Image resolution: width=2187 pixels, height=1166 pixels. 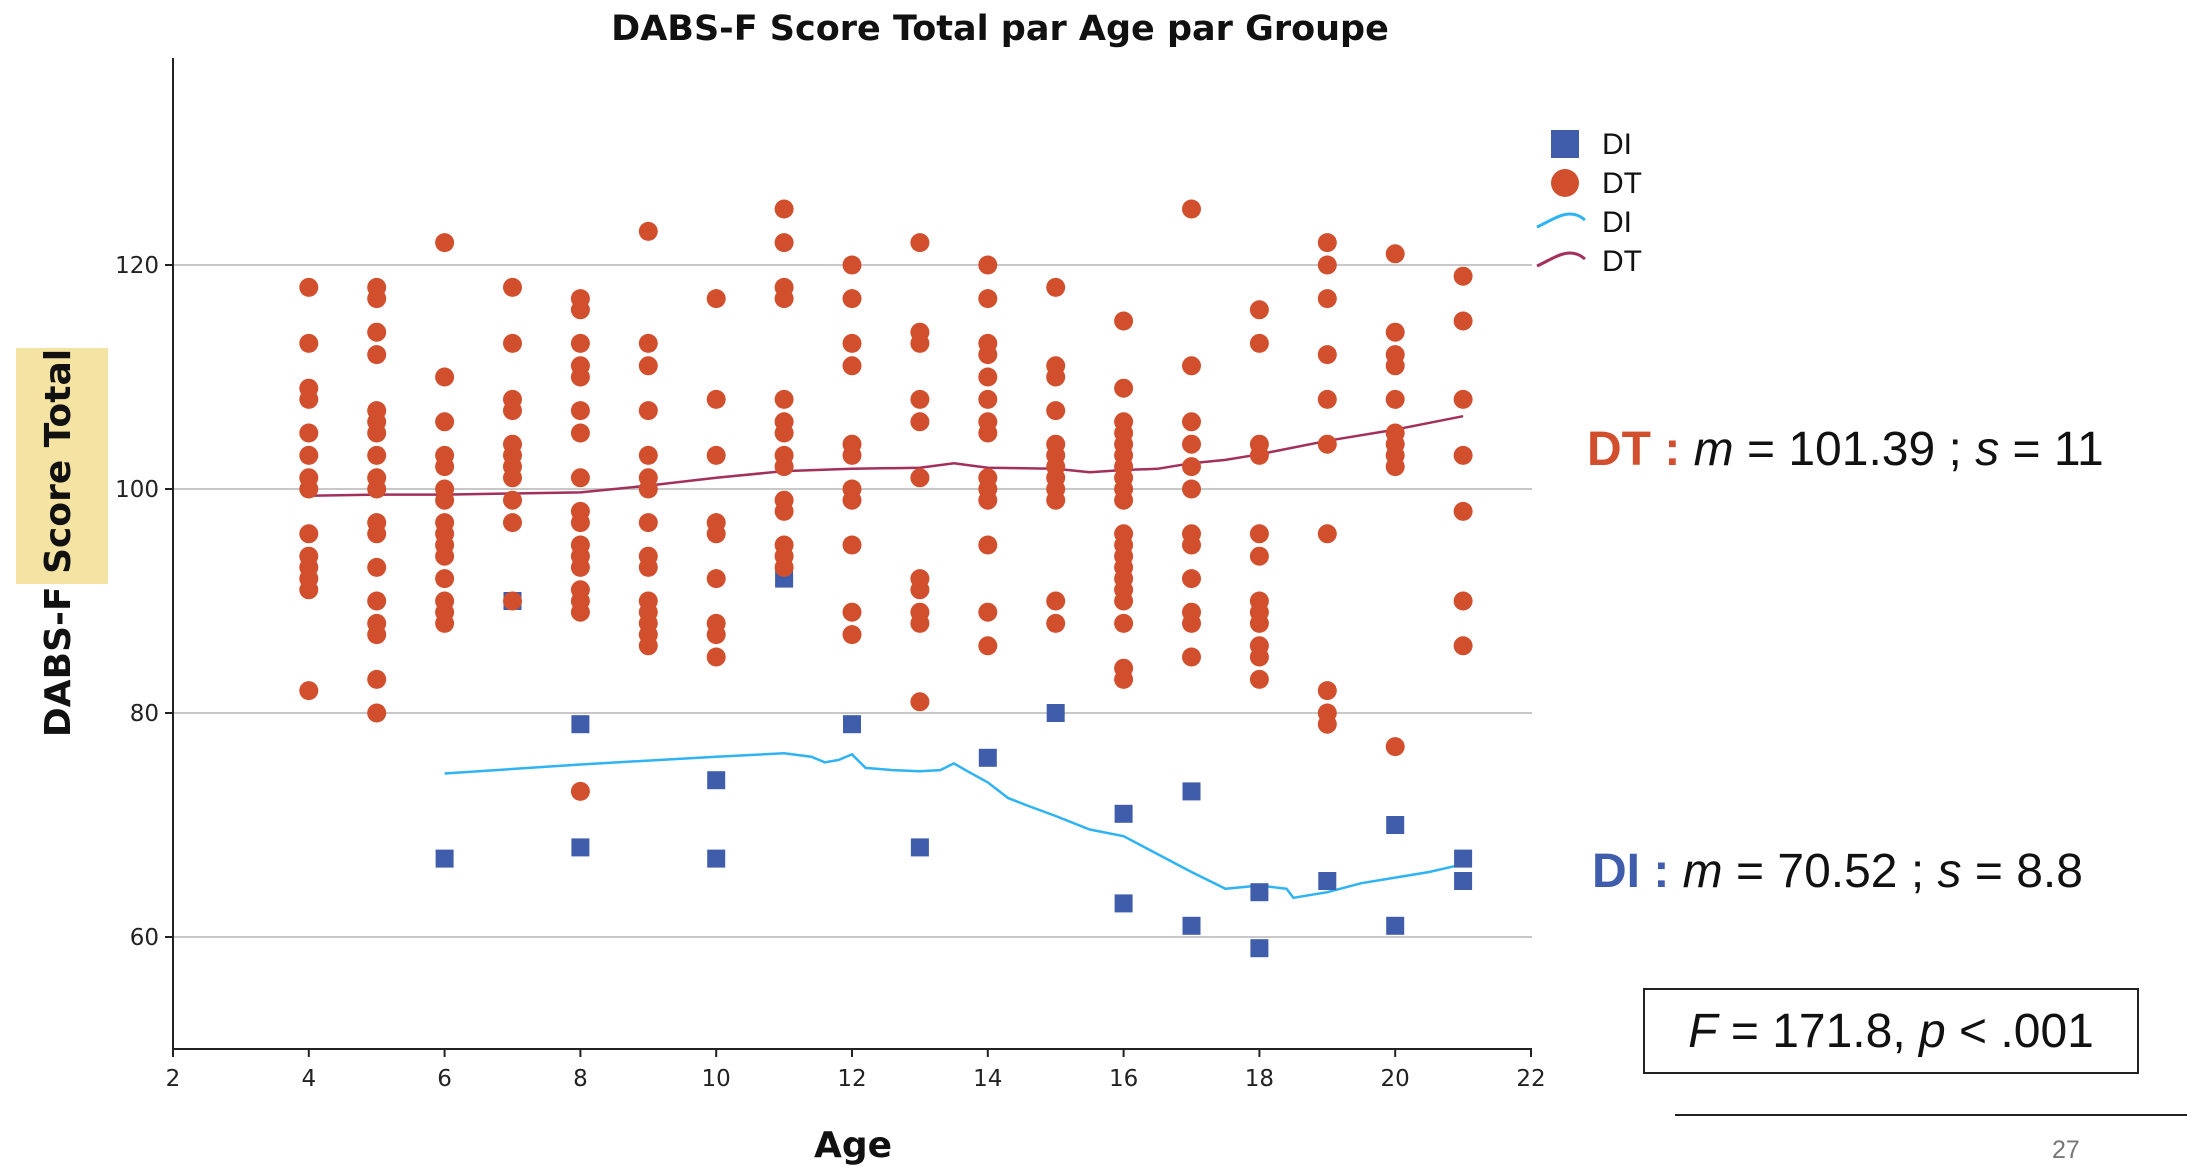 I want to click on dt-stats-s-value: = 11, so click(x=2058, y=449).